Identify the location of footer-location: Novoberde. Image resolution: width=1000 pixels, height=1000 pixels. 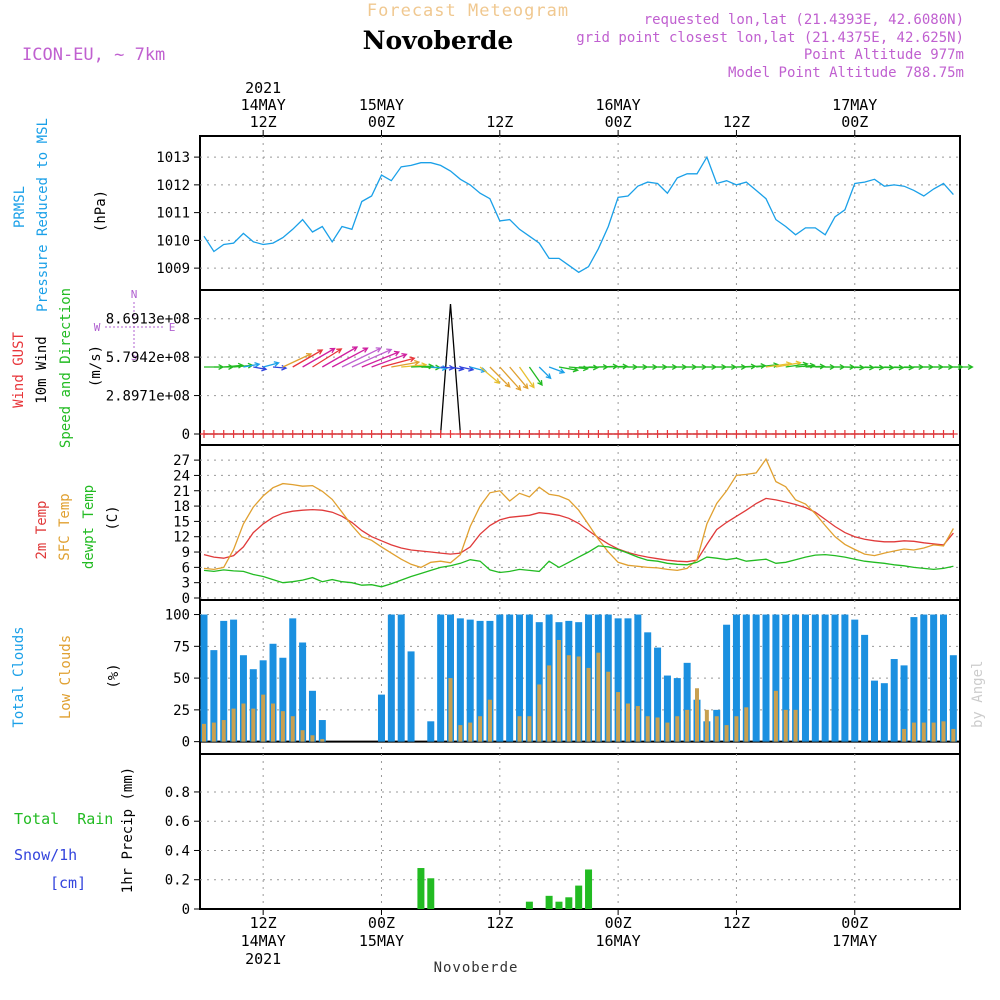
(476, 968).